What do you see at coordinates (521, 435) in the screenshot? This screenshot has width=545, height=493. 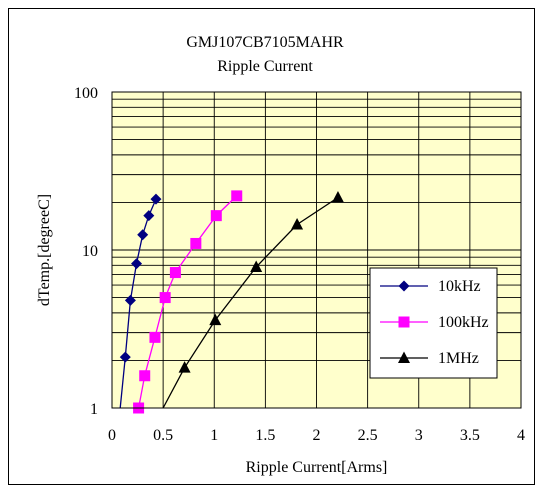 I see `x-tick-label: 4` at bounding box center [521, 435].